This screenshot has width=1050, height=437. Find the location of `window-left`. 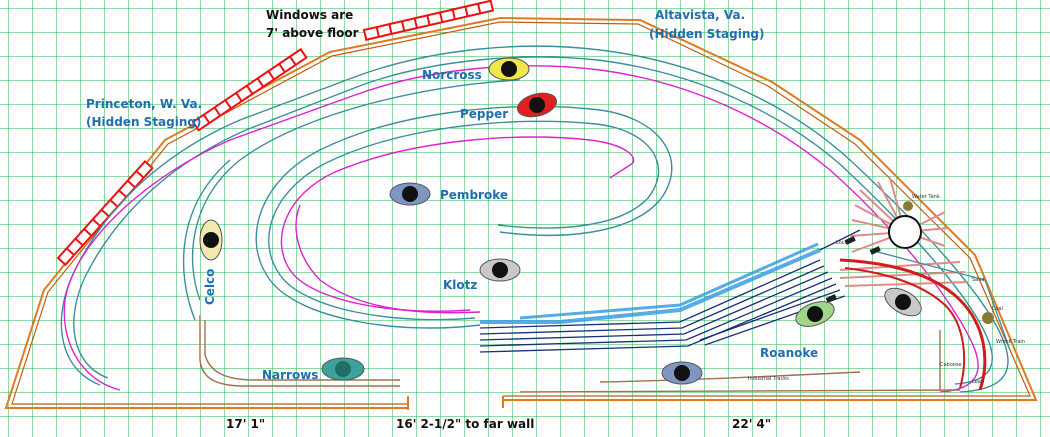

window-left is located at coordinates (105, 213).